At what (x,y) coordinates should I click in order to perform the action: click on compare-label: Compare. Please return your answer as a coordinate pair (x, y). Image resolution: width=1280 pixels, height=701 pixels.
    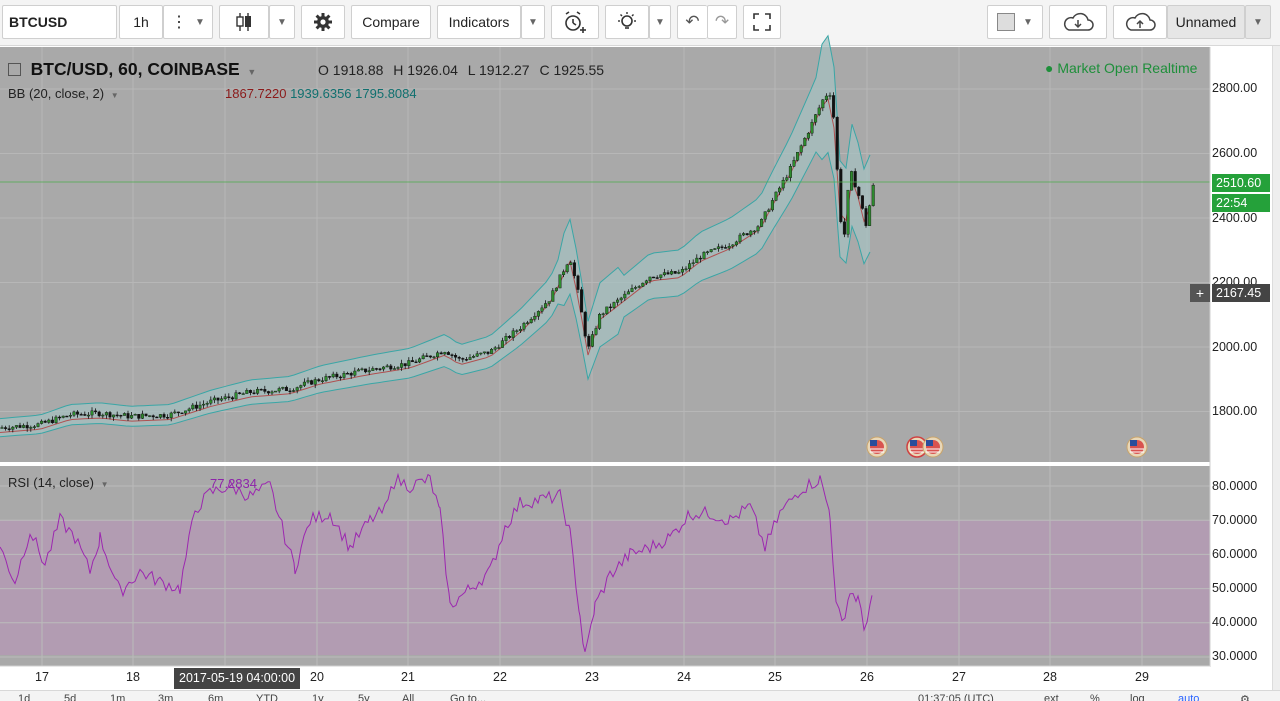
    Looking at the image, I should click on (391, 22).